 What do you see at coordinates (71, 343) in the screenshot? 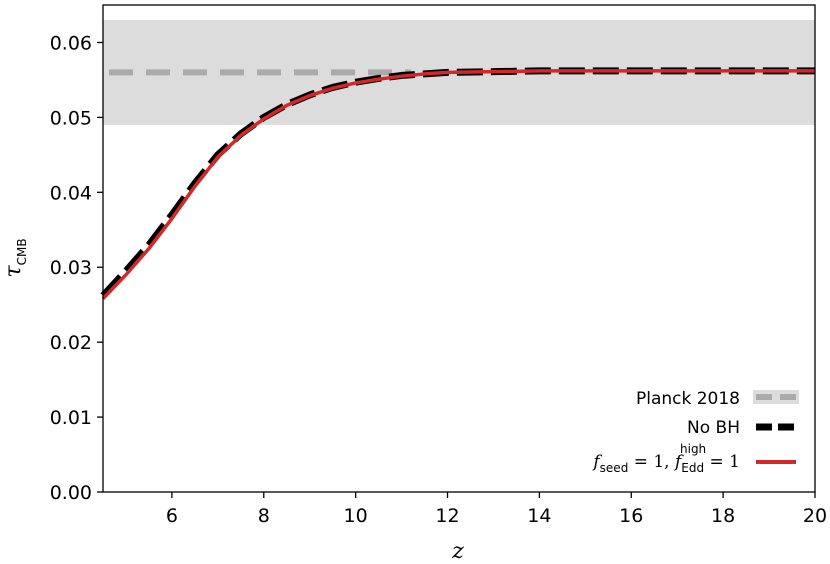
I see `y-tick-label-2: 0.02` at bounding box center [71, 343].